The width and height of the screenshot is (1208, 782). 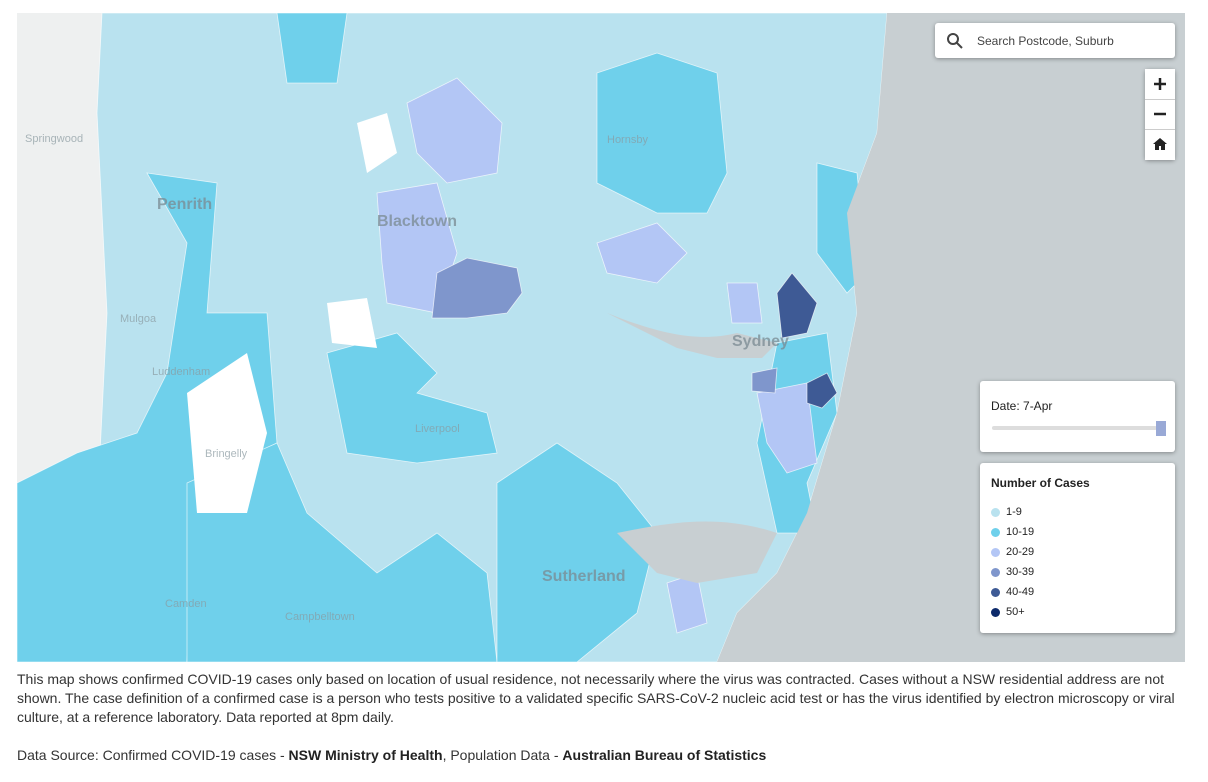 I want to click on map-label: Penrith, so click(x=184, y=204).